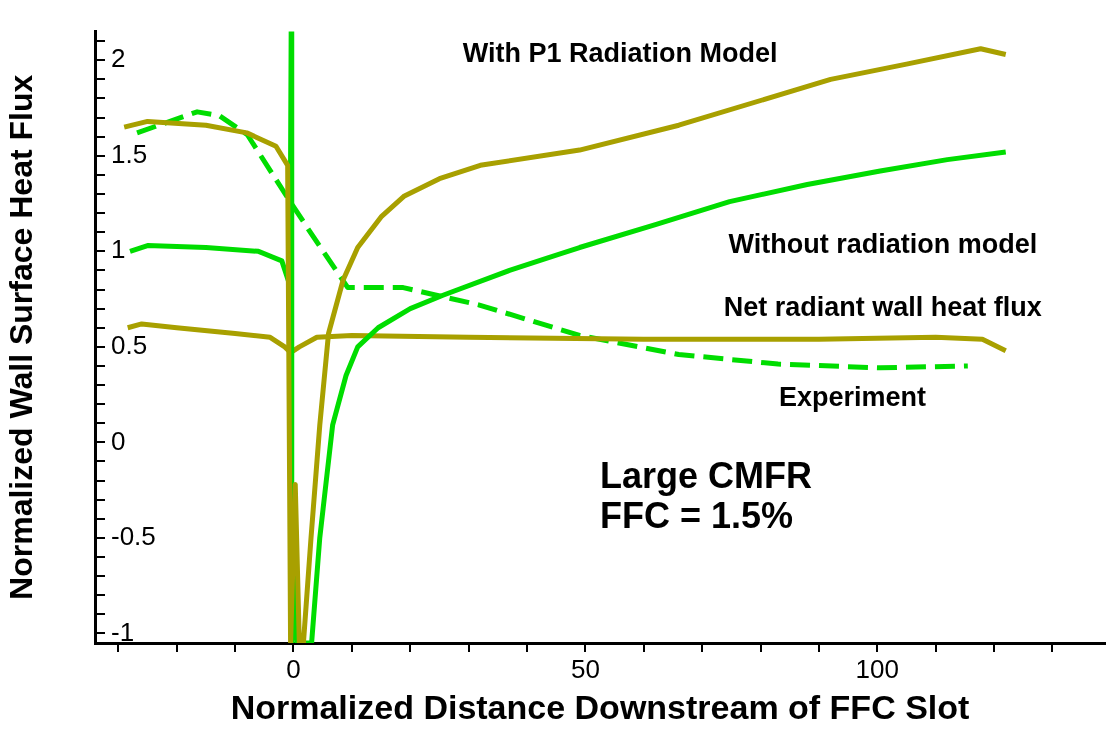 This screenshot has height=734, width=1107. Describe the element at coordinates (118, 58) in the screenshot. I see `y-tick-label: 2` at that location.